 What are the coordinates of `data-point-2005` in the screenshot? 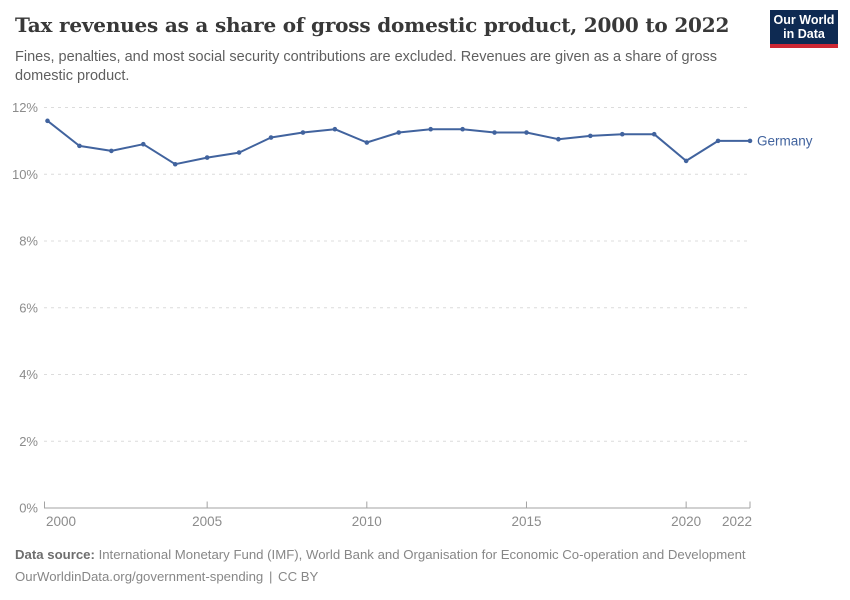 It's located at (207, 157).